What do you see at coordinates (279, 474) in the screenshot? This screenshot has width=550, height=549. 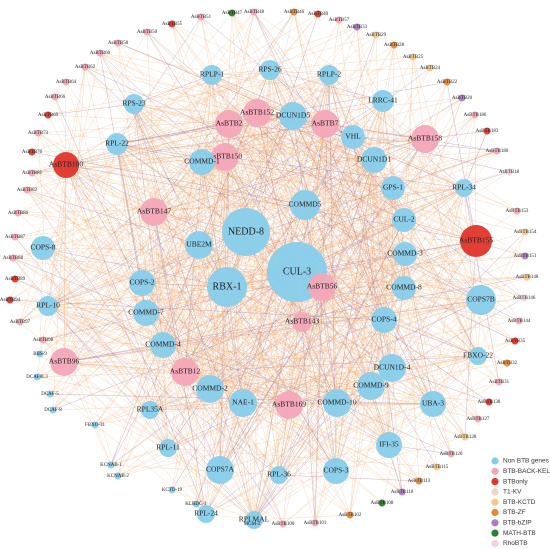 I see `node-label: RPL-36` at bounding box center [279, 474].